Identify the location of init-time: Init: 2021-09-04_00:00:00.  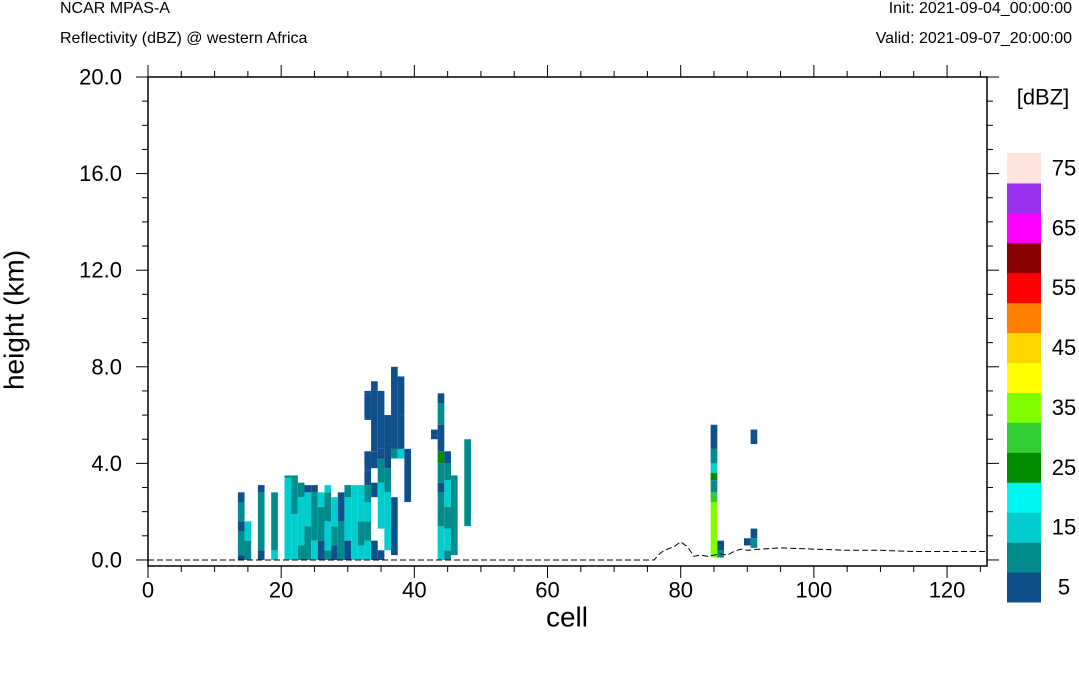
(980, 8).